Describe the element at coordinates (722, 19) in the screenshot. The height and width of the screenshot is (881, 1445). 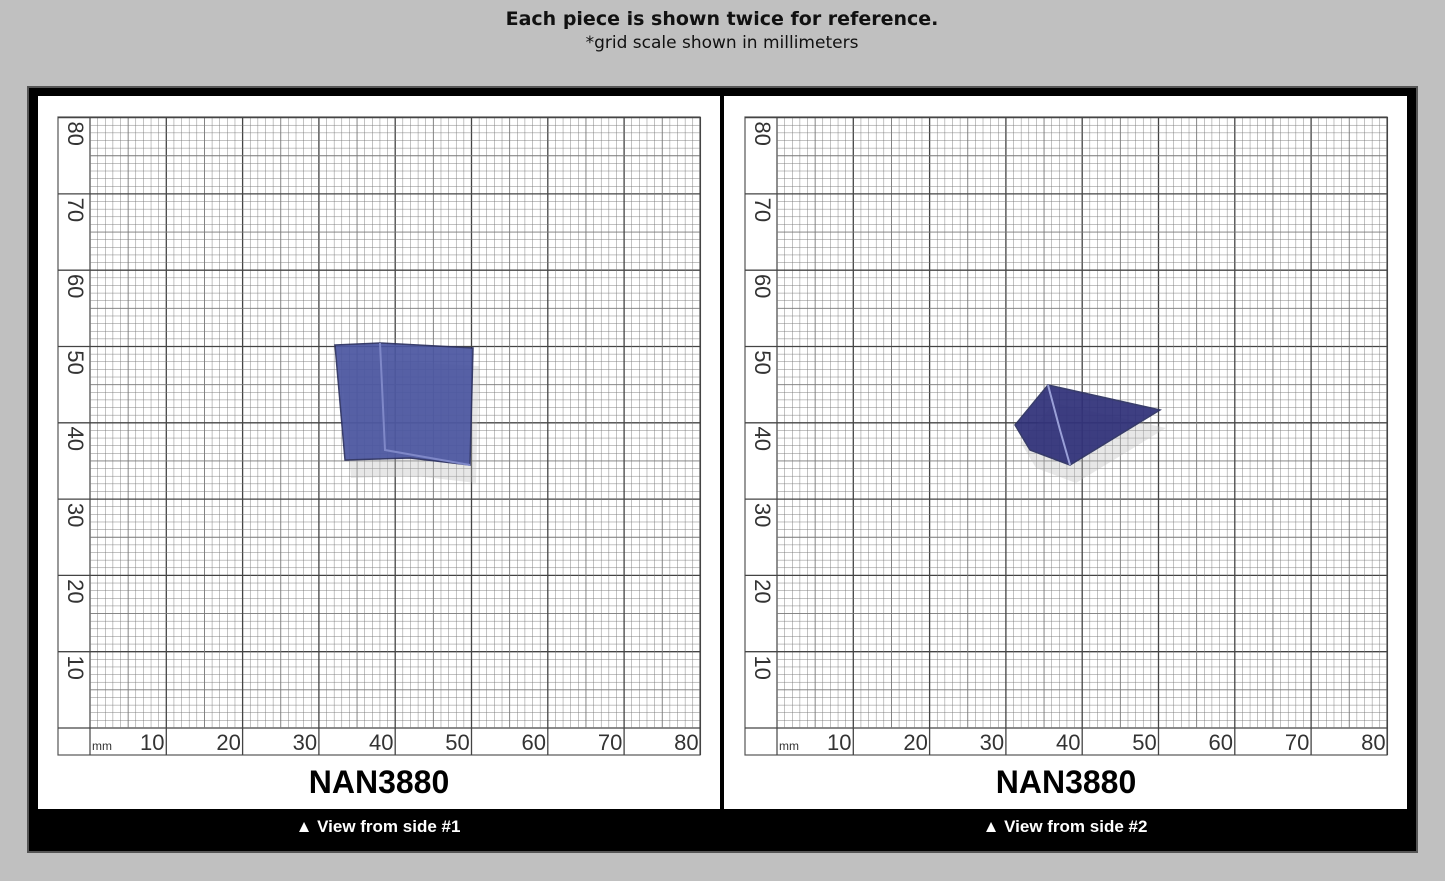
I see `title: Each piece is shown twice for reference.` at that location.